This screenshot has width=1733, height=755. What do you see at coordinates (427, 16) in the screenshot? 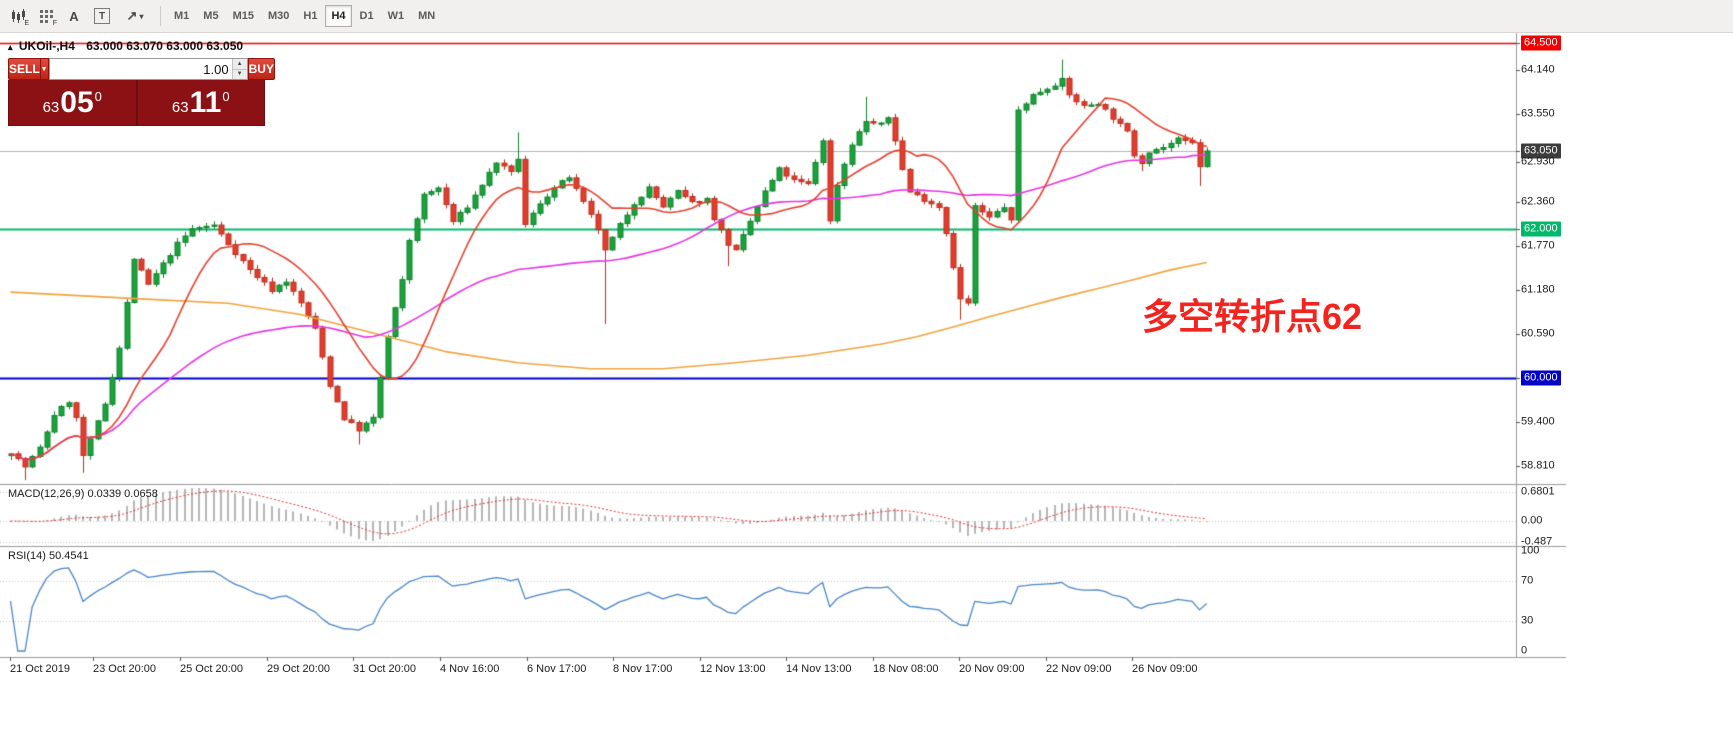
I see `timeframe-button-mn: MN` at bounding box center [427, 16].